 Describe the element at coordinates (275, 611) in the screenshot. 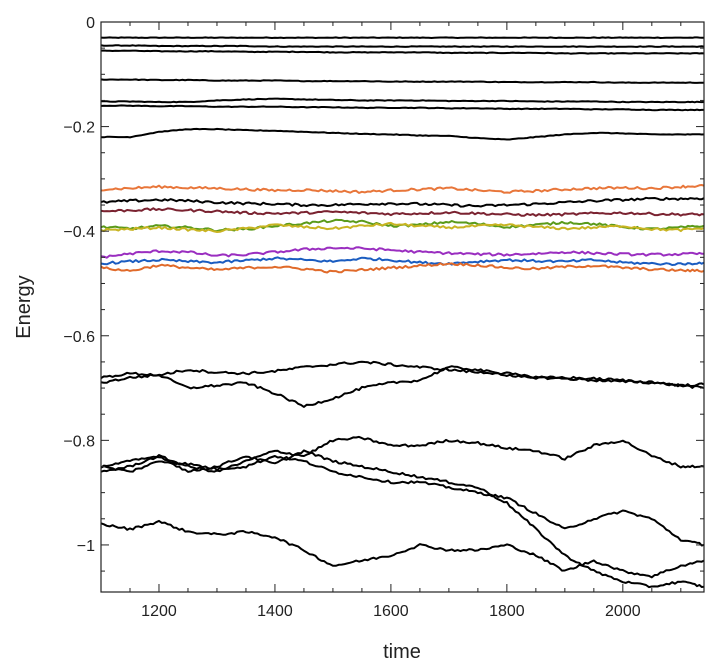

I see `x-tick-label-1400: 1400` at that location.